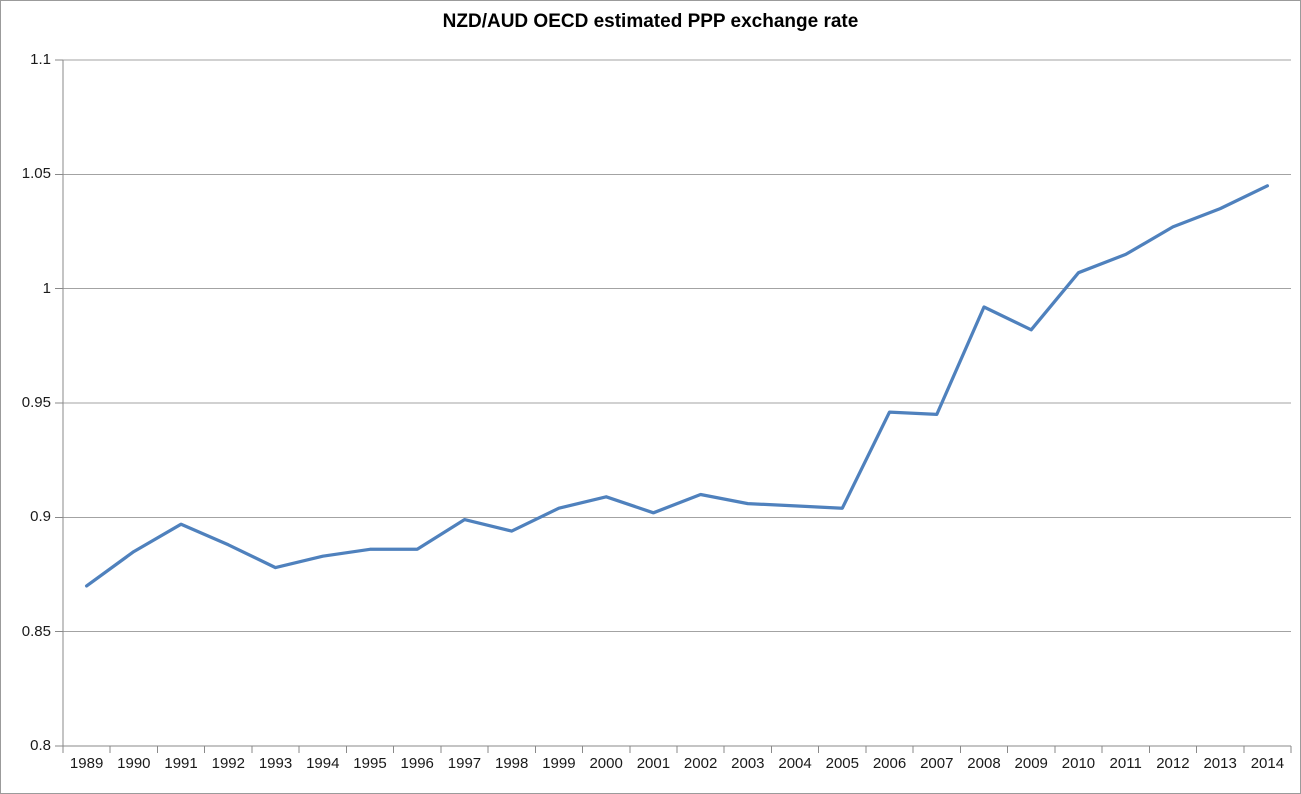 The width and height of the screenshot is (1301, 794). I want to click on y-tick-label: 0.9, so click(40, 517).